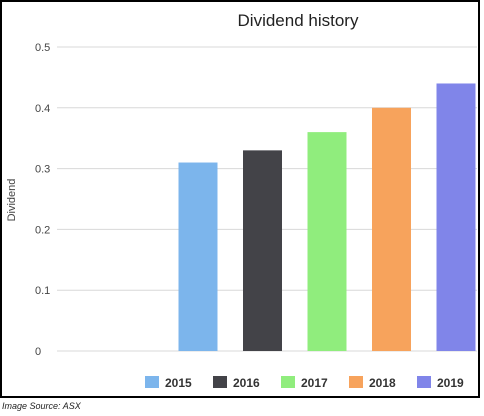  Describe the element at coordinates (41, 406) in the screenshot. I see `image-source-note: Image Source: ASX` at that location.